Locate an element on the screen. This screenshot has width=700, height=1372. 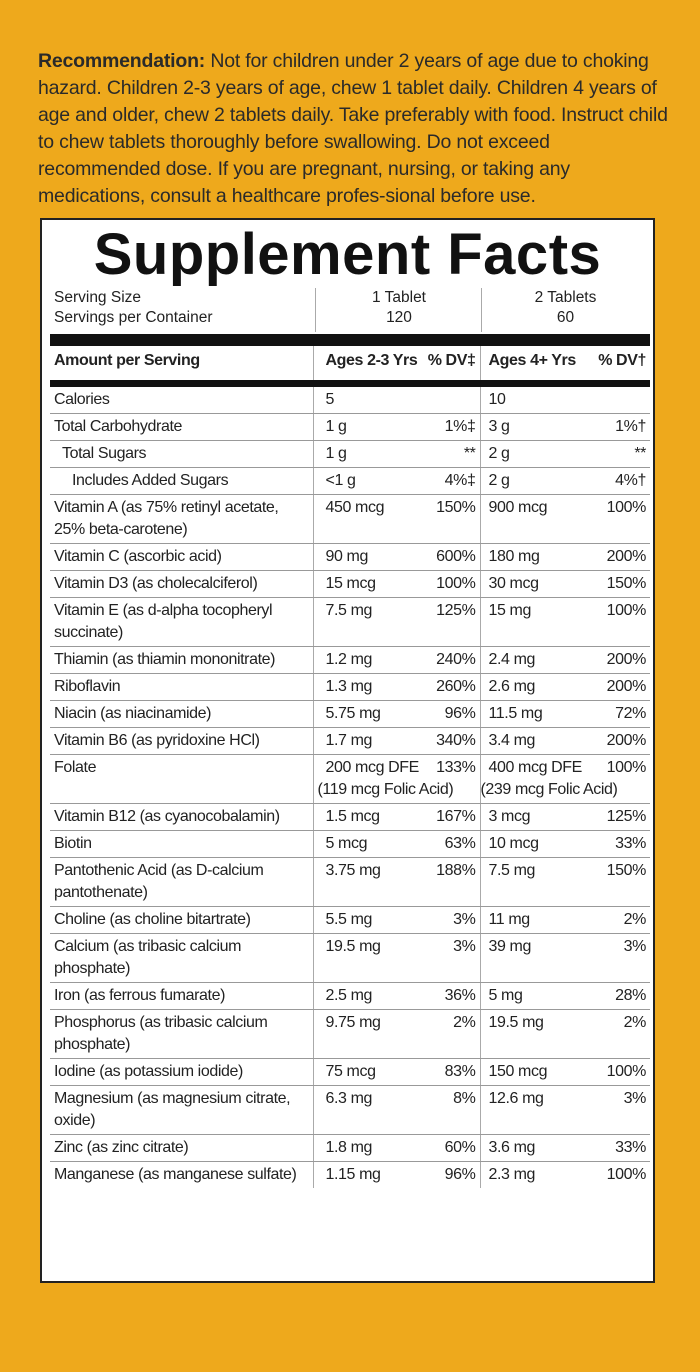
nutrient-name-text: Calcium (as tribasic calcium phosphate) is located at coordinates (148, 957).